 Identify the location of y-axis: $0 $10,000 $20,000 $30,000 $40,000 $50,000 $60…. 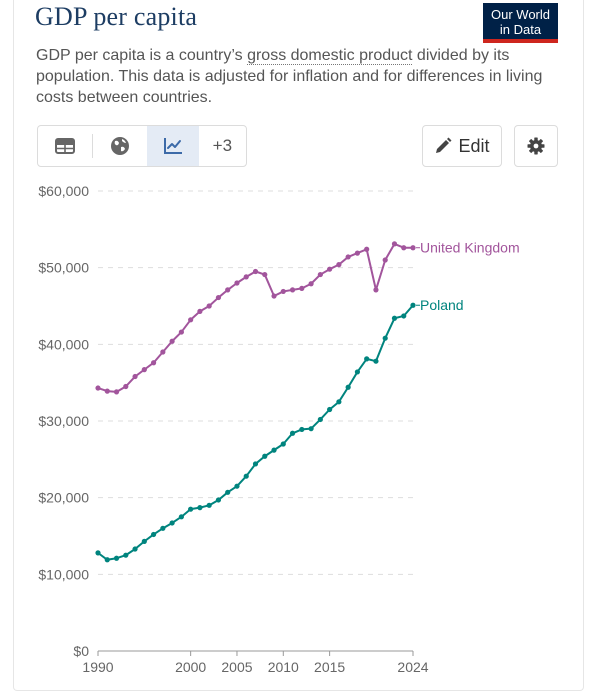
(63, 421).